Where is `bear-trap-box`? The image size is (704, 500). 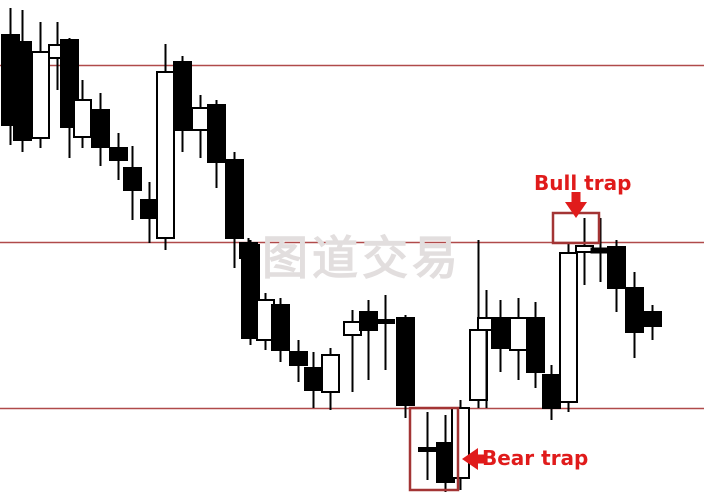
bear-trap-box is located at coordinates (434, 449).